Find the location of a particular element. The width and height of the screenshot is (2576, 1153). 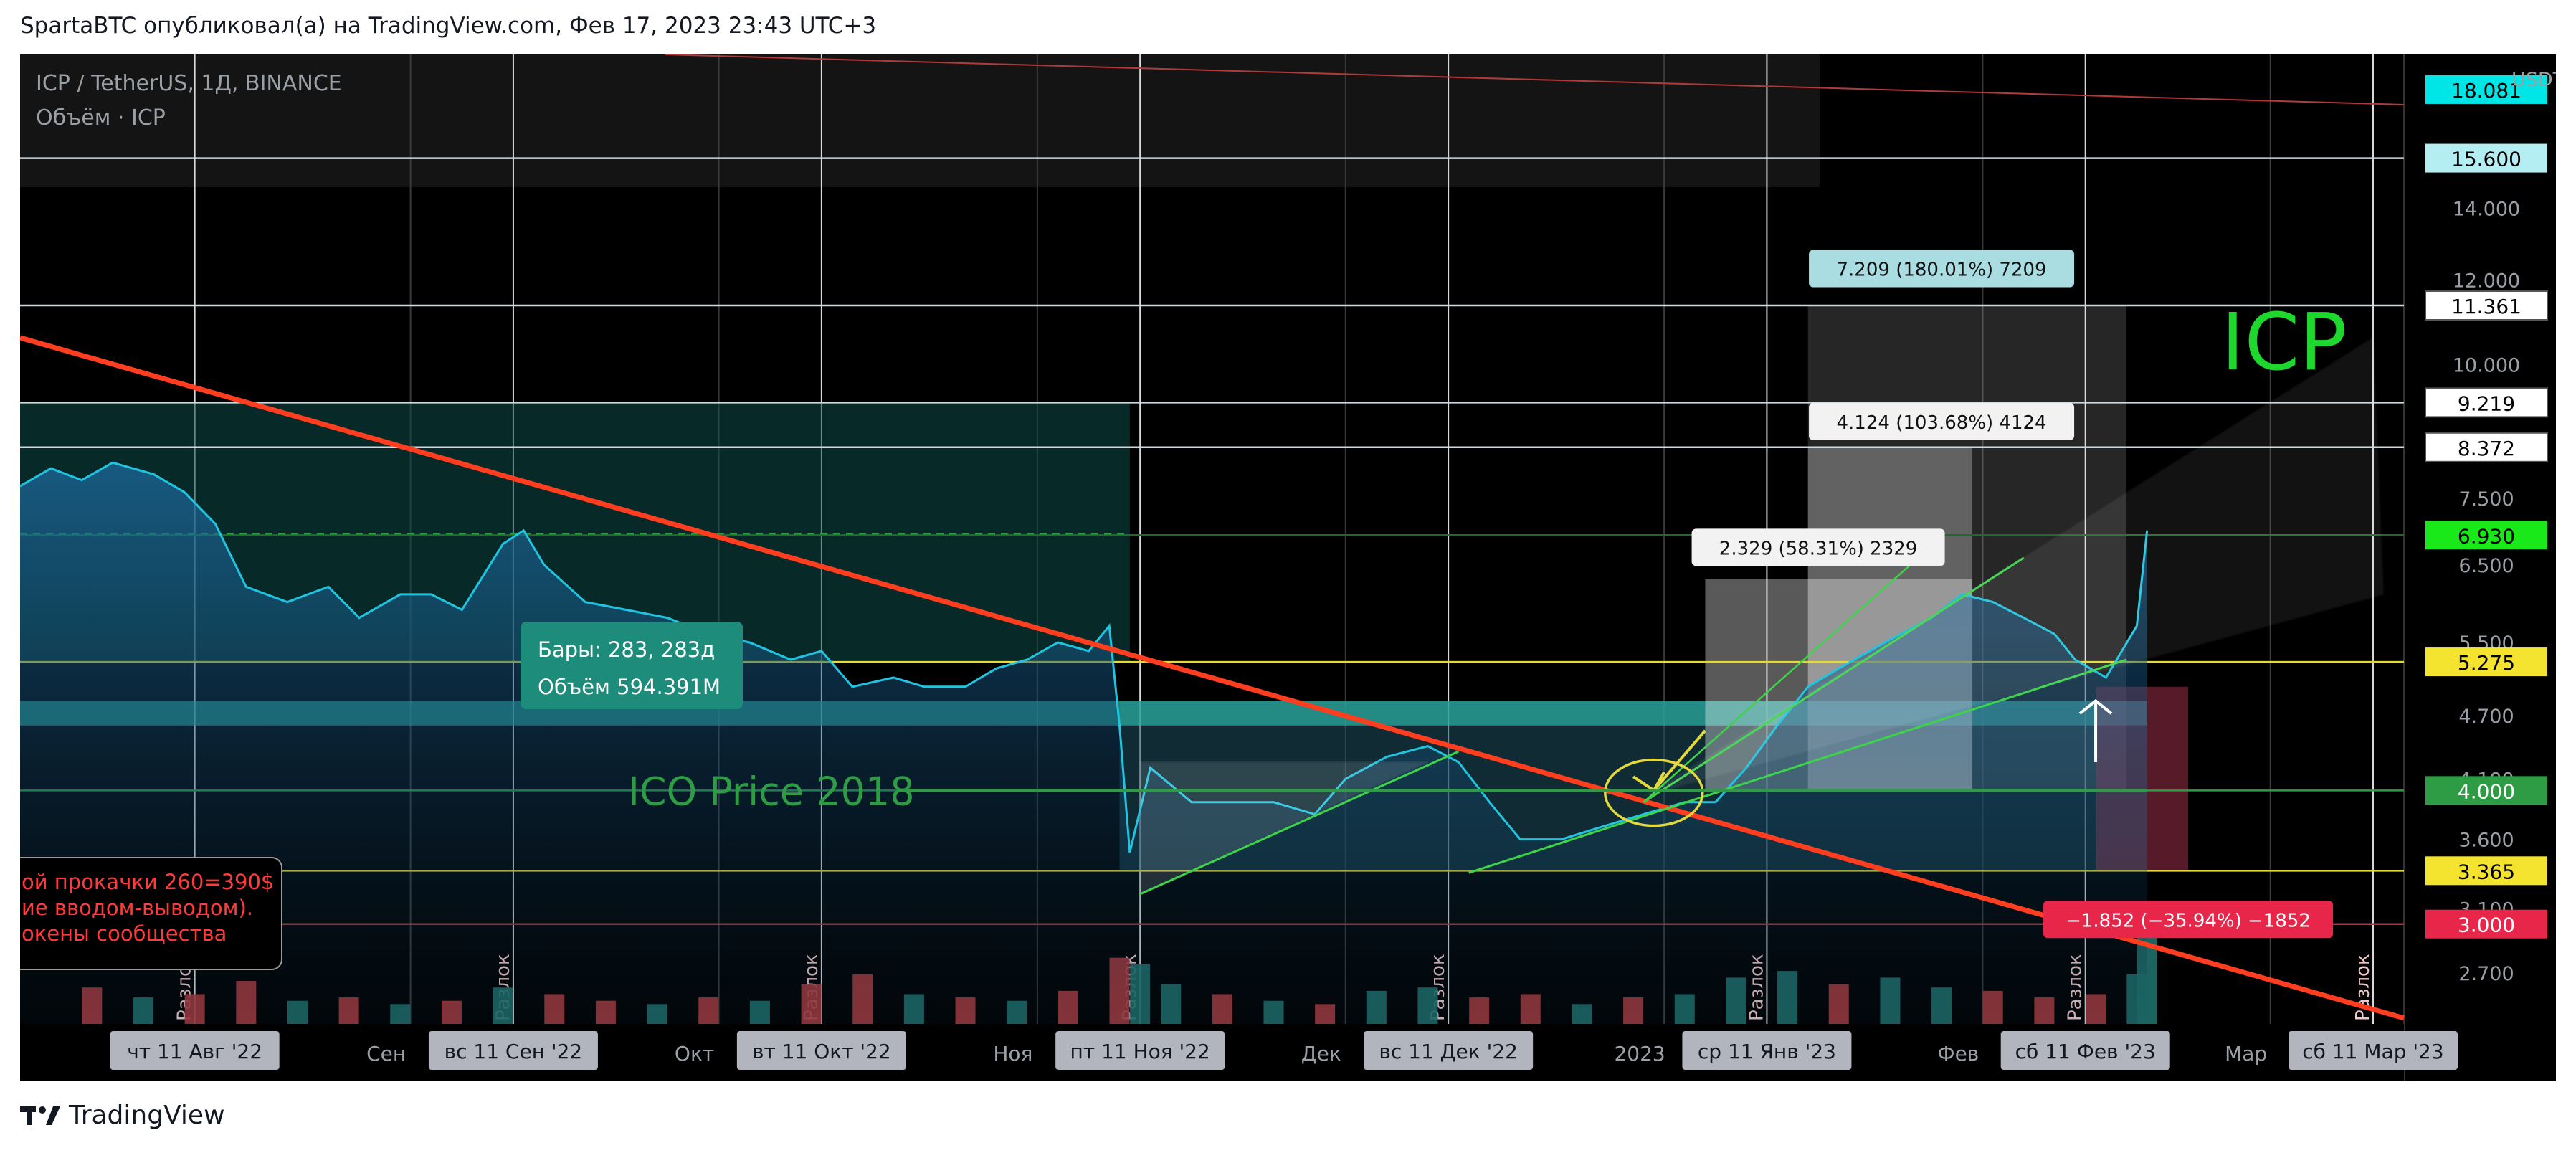

range-volume-text: Объём 594.391M is located at coordinates (629, 687).